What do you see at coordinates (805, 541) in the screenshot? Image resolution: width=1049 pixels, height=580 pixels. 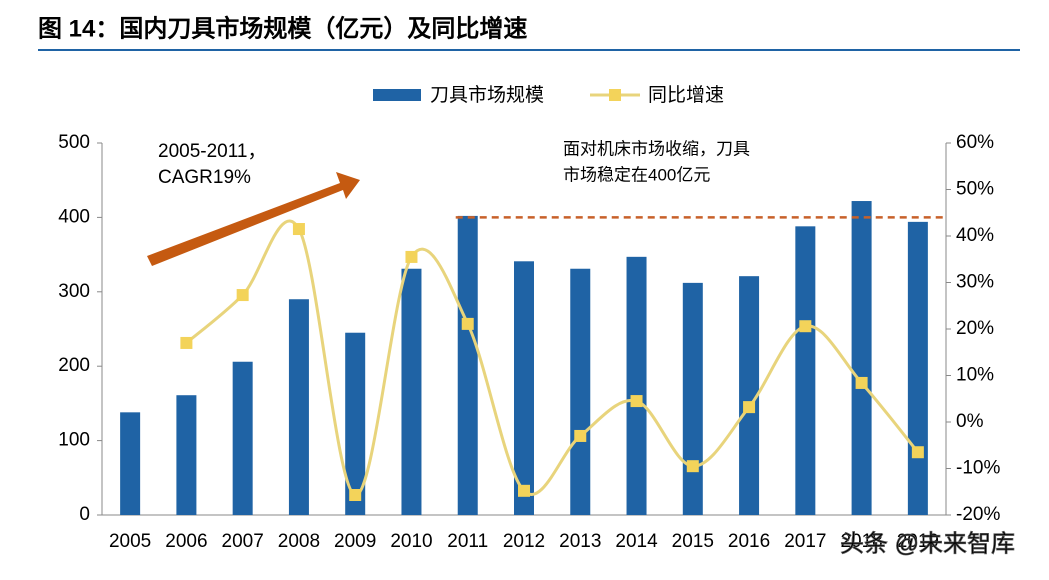 I see `x-tick-label: 2017` at bounding box center [805, 541].